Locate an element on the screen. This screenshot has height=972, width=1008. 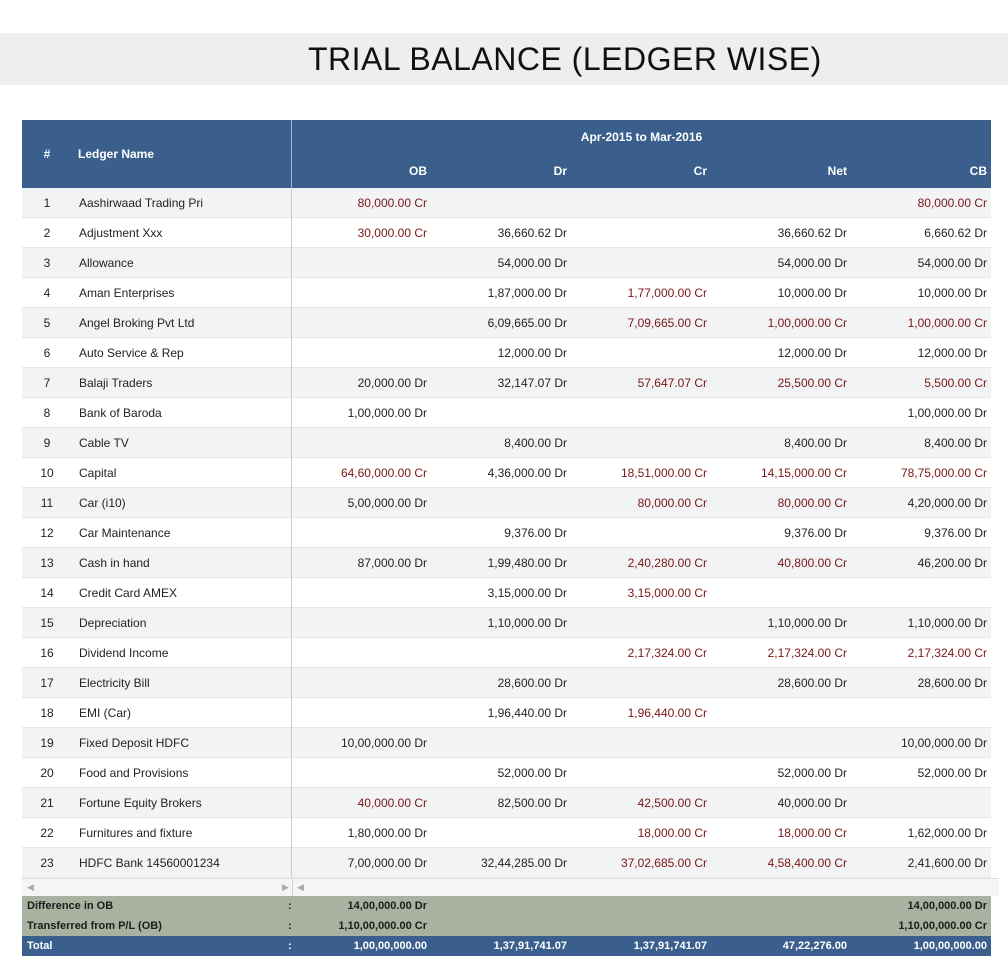
header-cb: CB is located at coordinates (978, 171).